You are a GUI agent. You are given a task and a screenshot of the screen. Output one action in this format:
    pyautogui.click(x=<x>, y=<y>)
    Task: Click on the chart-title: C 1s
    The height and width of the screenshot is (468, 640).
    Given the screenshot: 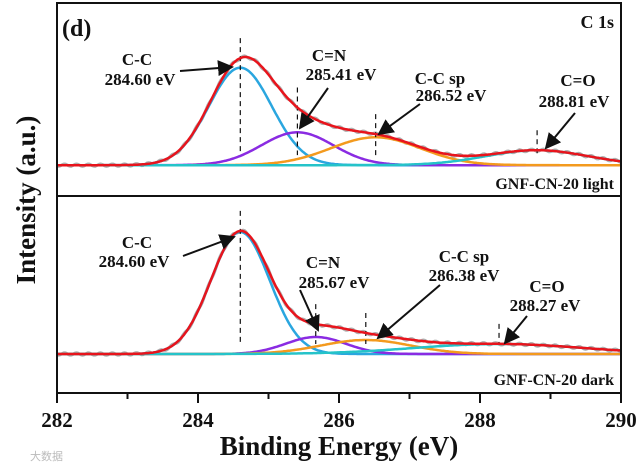 What is the action you would take?
    pyautogui.click(x=597, y=22)
    